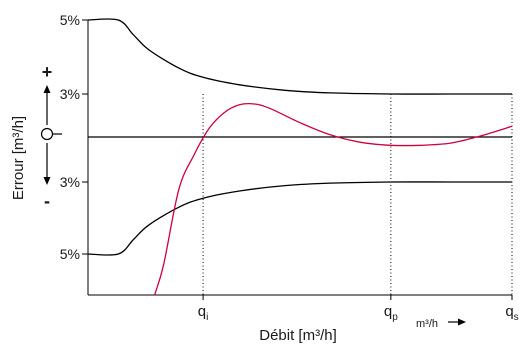 Image resolution: width=522 pixels, height=347 pixels. What do you see at coordinates (203, 313) in the screenshot?
I see `x-tick-label-1: qi` at bounding box center [203, 313].